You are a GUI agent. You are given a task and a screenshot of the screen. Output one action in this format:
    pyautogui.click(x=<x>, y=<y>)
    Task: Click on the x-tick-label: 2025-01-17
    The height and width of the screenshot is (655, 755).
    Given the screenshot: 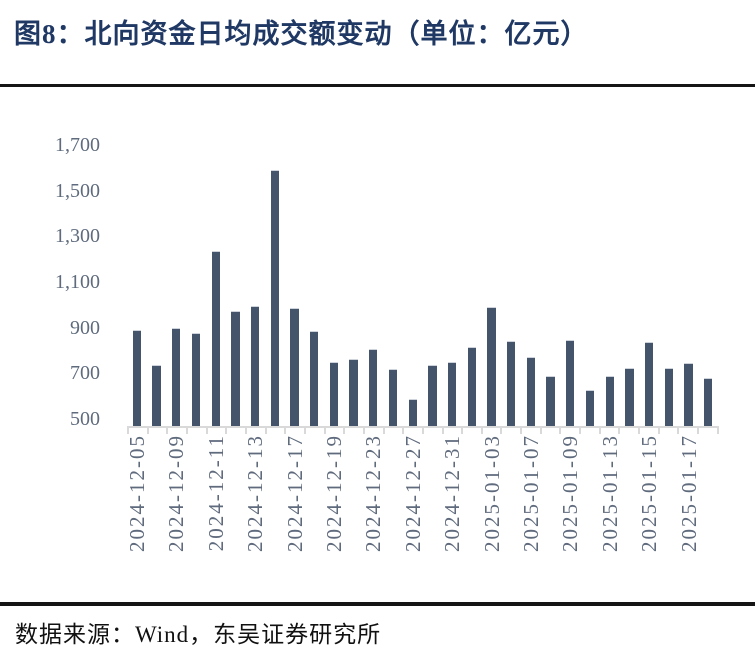 What is the action you would take?
    pyautogui.click(x=688, y=493)
    